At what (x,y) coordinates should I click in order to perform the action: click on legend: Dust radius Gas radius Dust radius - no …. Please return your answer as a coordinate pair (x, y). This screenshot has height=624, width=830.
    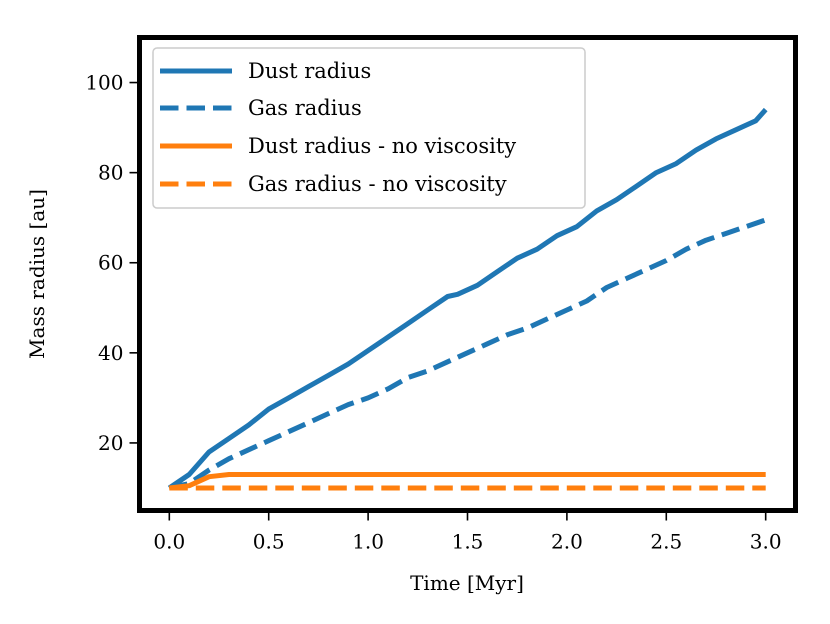
    Looking at the image, I should click on (369, 128).